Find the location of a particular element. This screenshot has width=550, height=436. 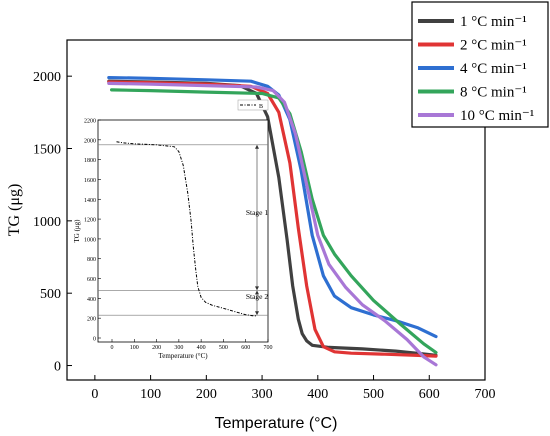

inset-x-tick-label: 700 is located at coordinates (268, 348).